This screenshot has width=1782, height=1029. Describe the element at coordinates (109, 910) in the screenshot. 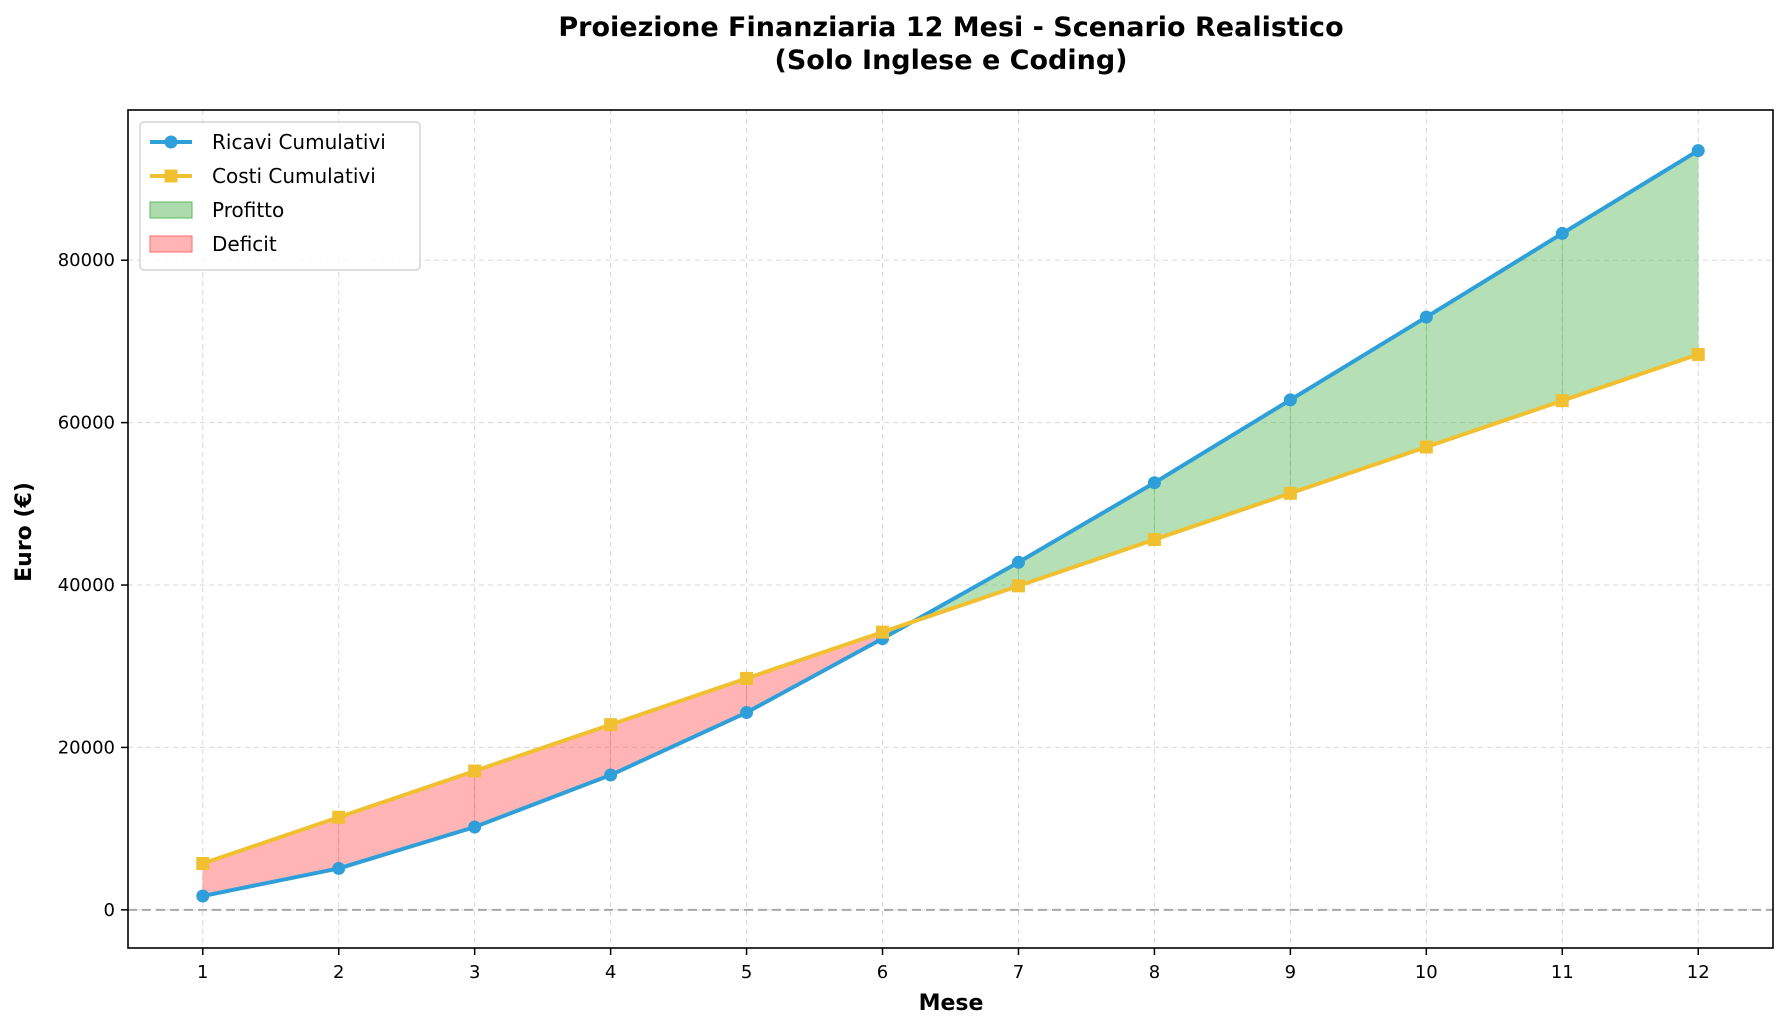

I see `y-tick-label: 0` at that location.